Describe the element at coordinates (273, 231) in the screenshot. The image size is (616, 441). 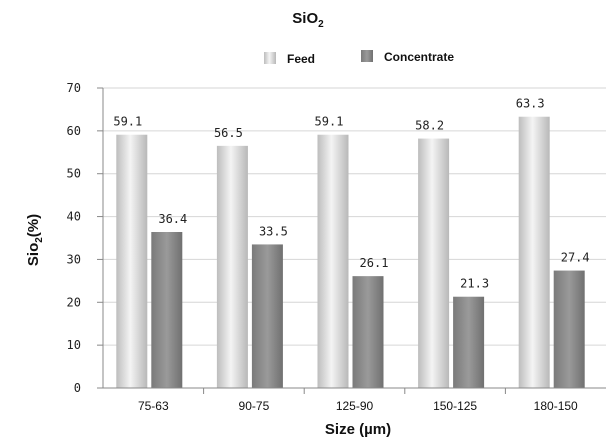
I see `concentrate-value-label-90-75: 33.5` at that location.